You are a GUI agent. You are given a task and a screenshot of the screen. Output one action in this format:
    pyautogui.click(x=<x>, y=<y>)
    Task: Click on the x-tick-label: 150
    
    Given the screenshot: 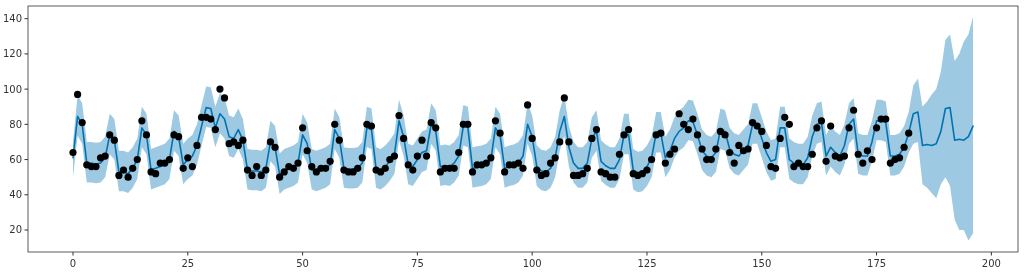 What is the action you would take?
    pyautogui.click(x=762, y=263)
    